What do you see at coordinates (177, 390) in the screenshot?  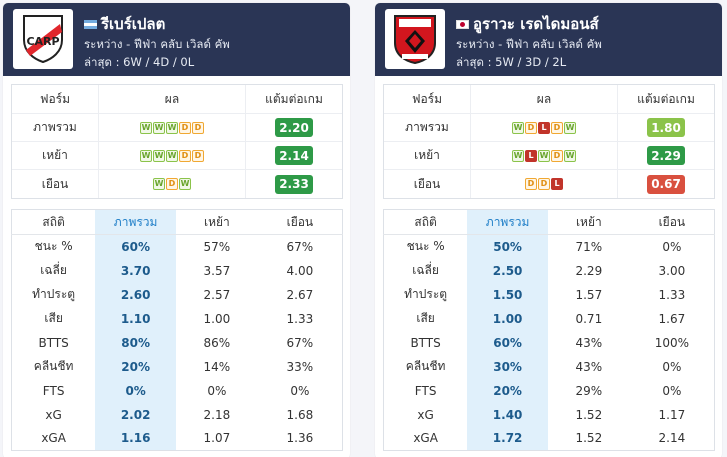 I see `stats-row: FTS 0% 0% 0%` at bounding box center [177, 390].